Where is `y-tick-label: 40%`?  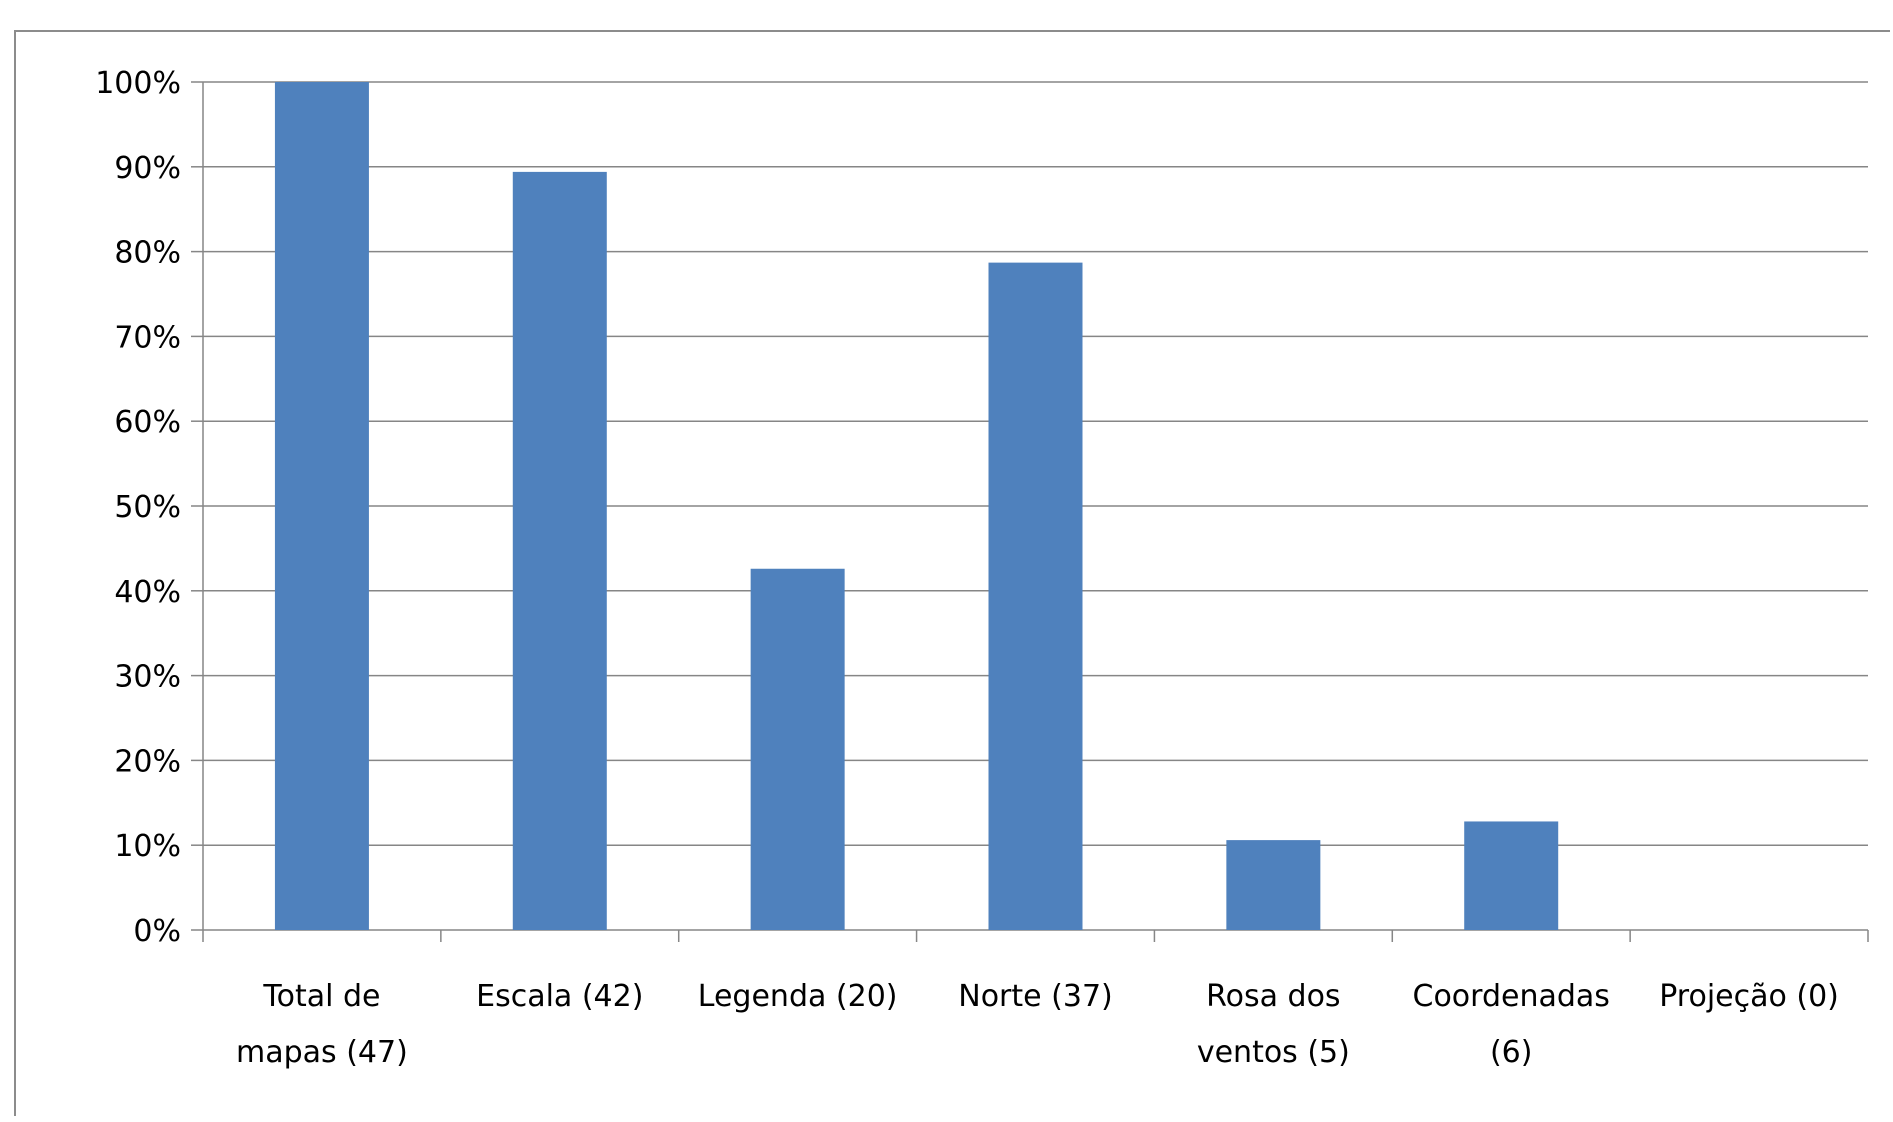 y-tick-label: 40% is located at coordinates (147, 592).